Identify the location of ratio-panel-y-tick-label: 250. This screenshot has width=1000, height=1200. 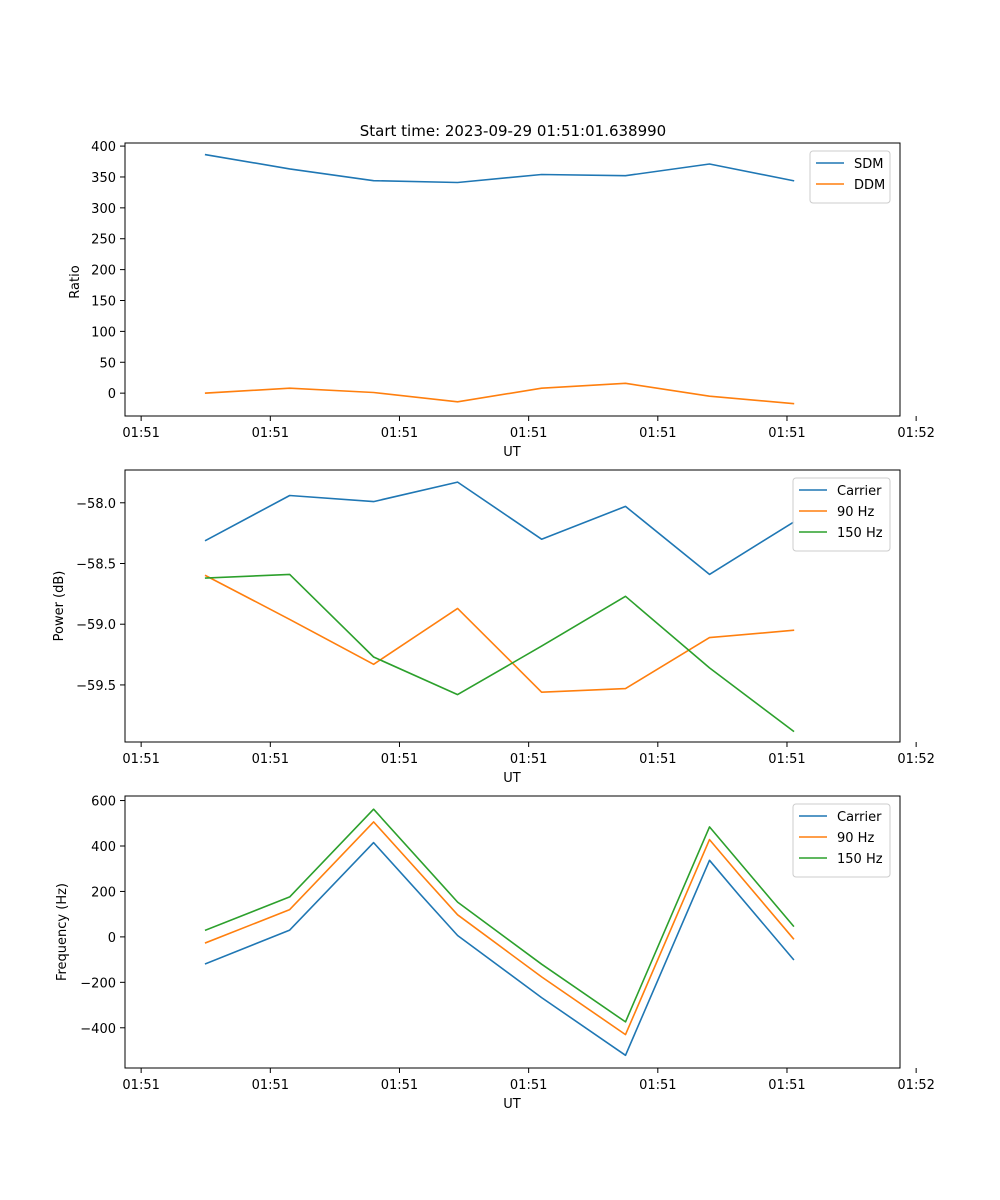
(103, 240).